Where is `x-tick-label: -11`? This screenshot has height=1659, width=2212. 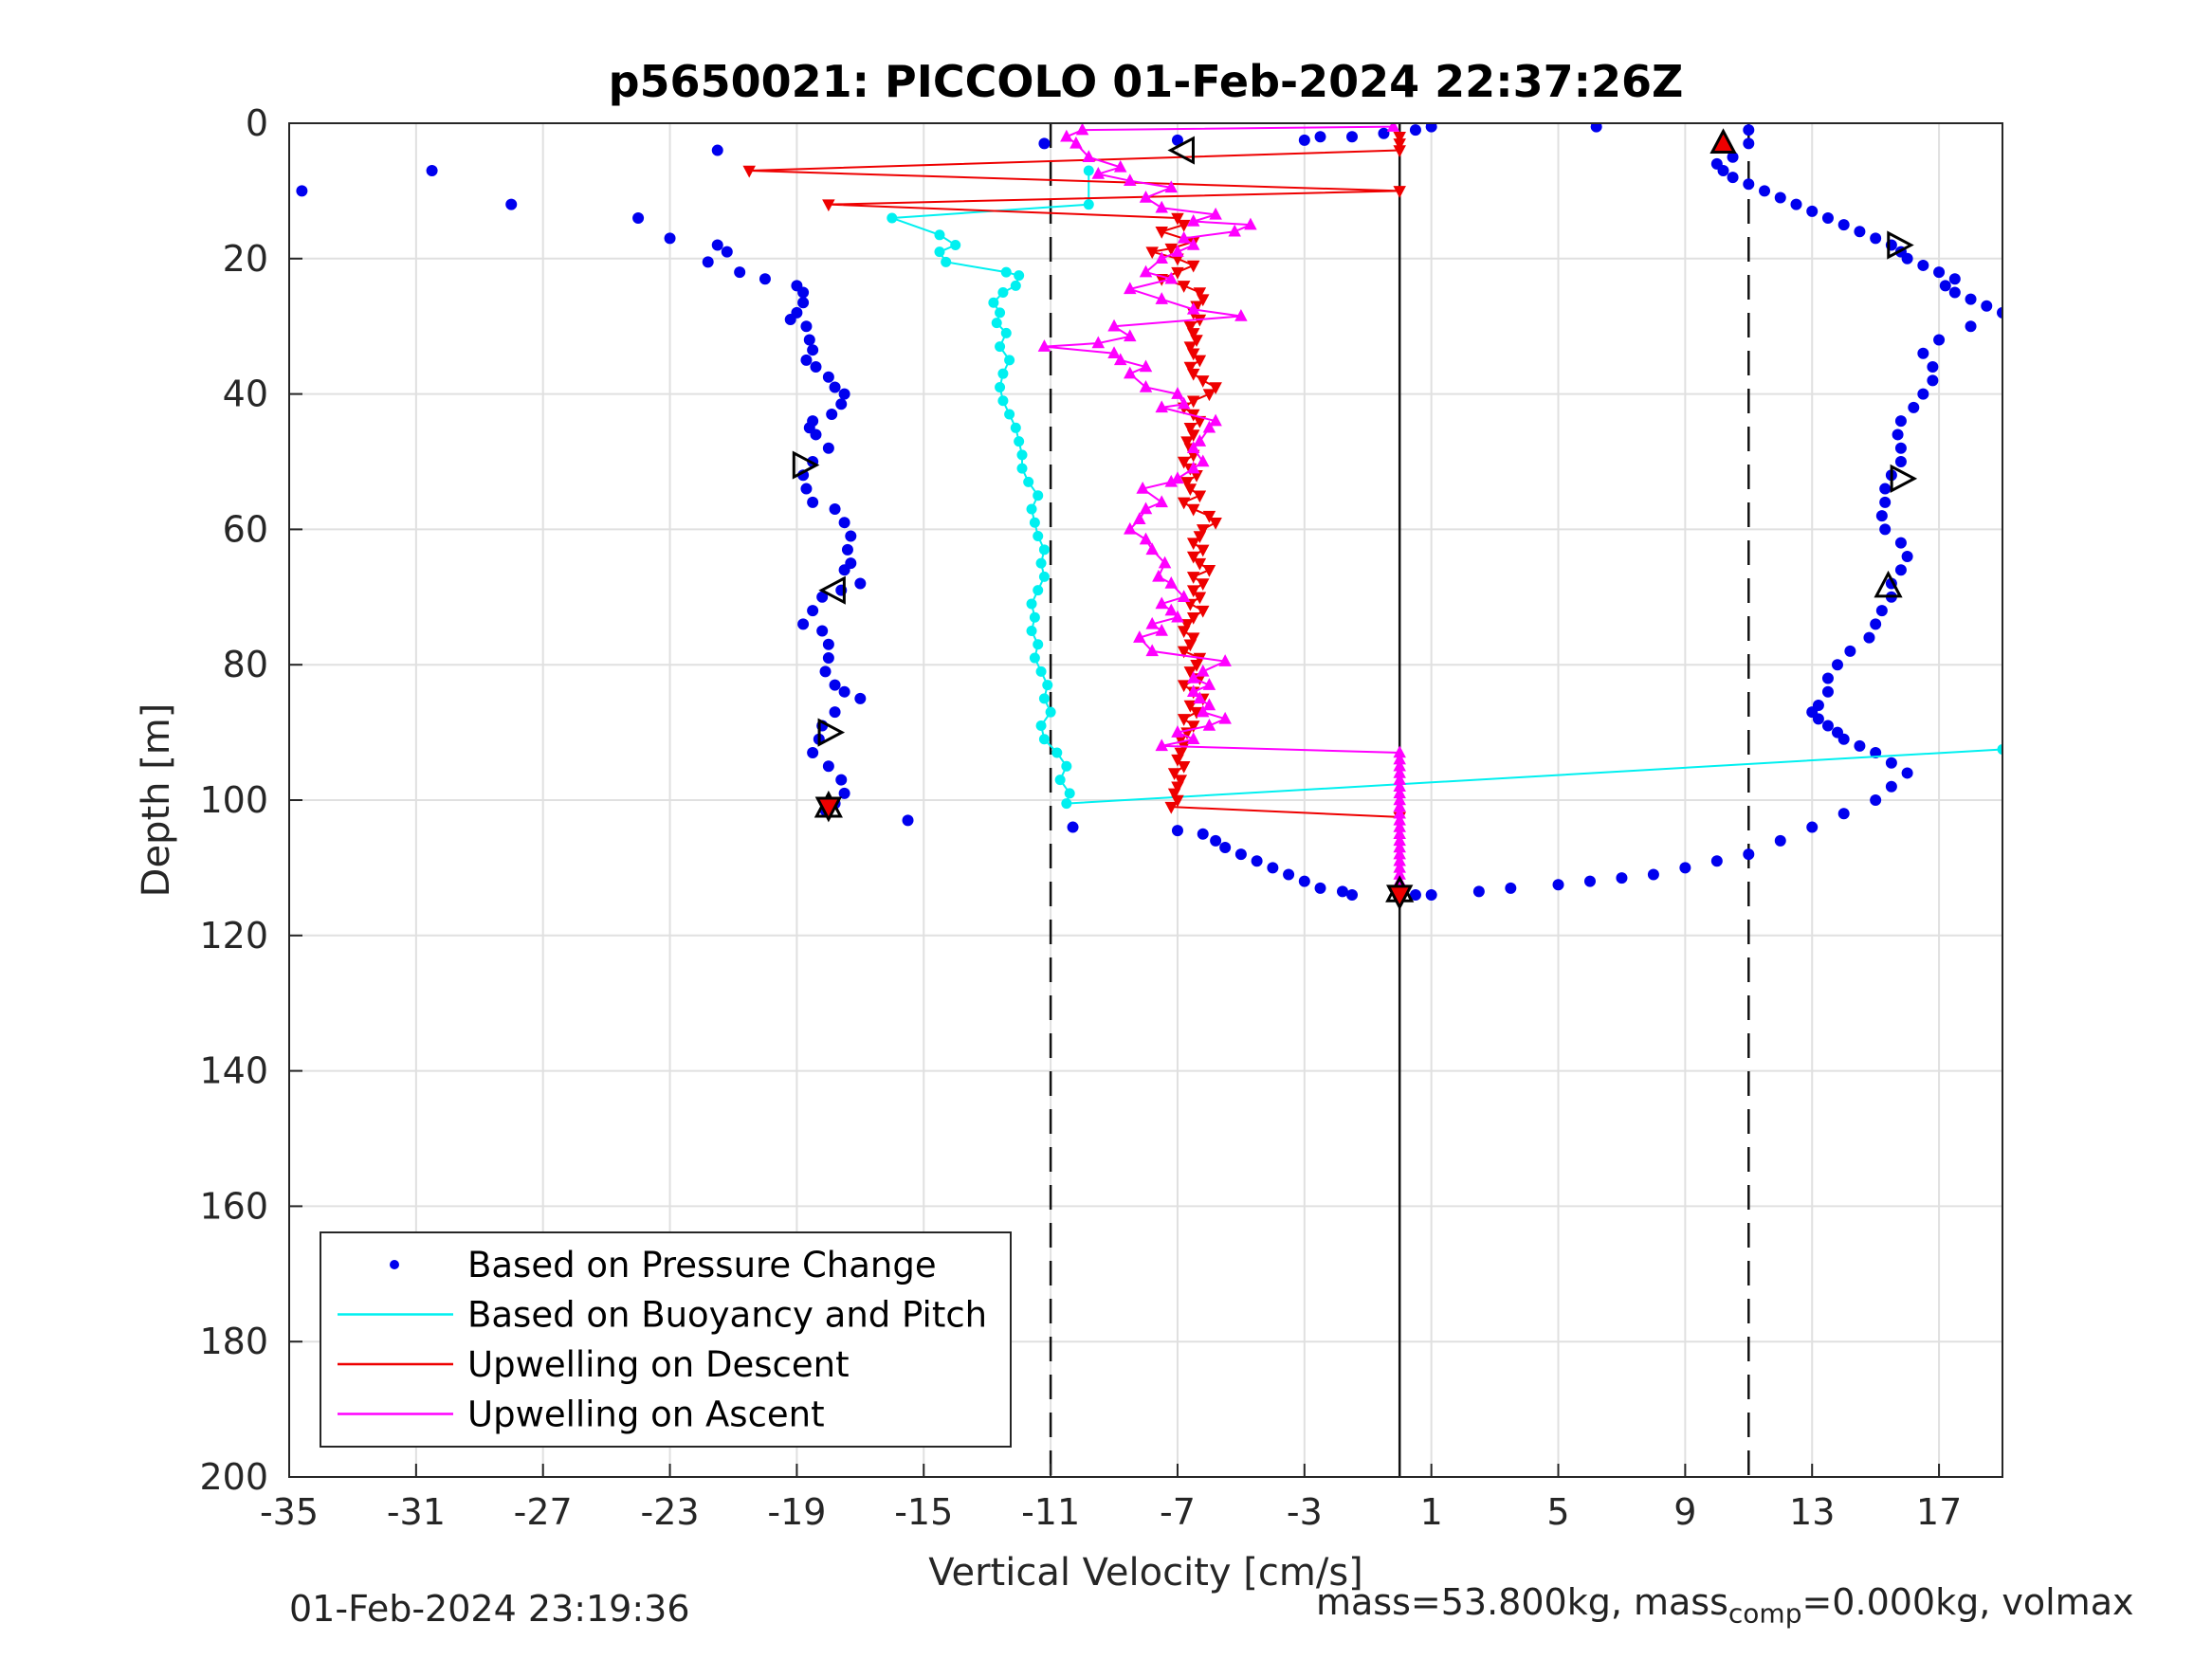
x-tick-label: -11 is located at coordinates (1050, 1512).